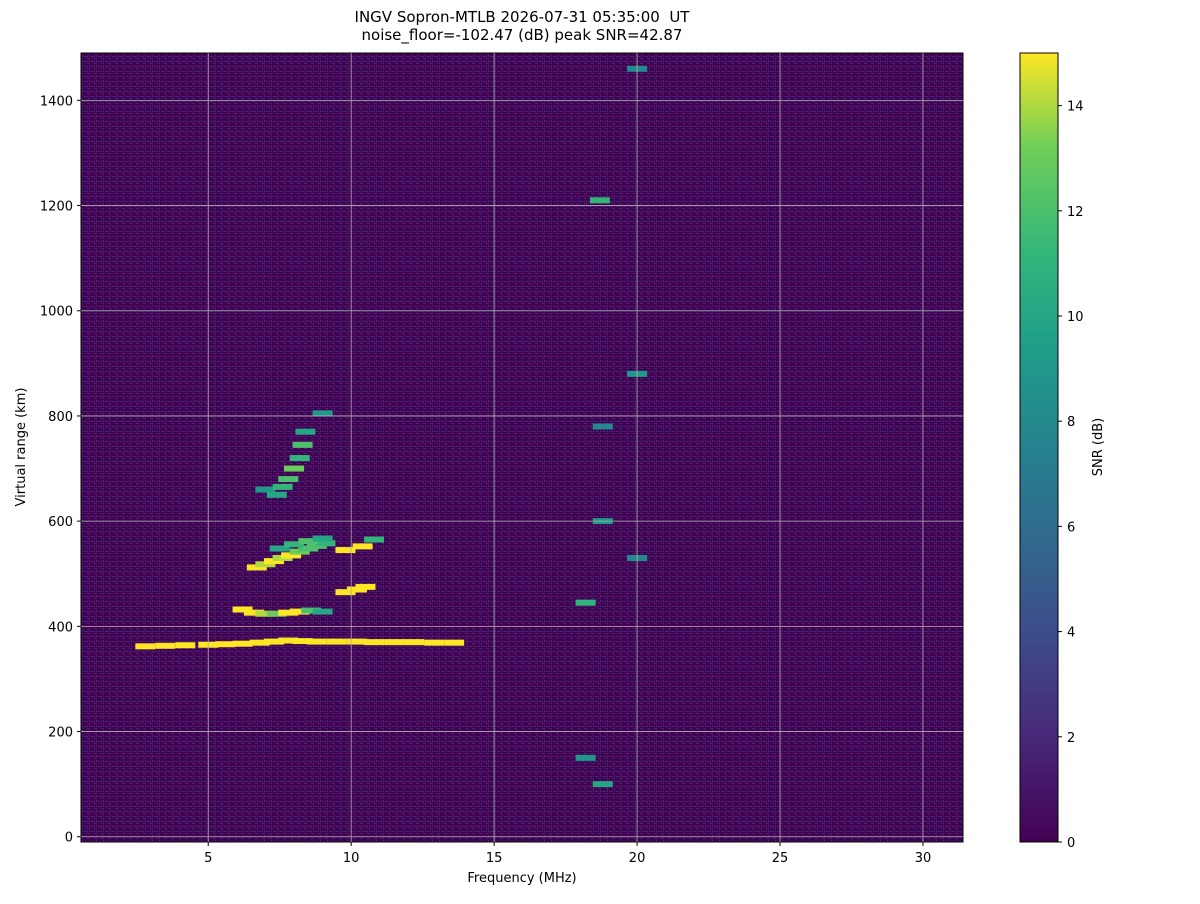  Describe the element at coordinates (1075, 212) in the screenshot. I see `colorbar-tick-label: 12` at that location.